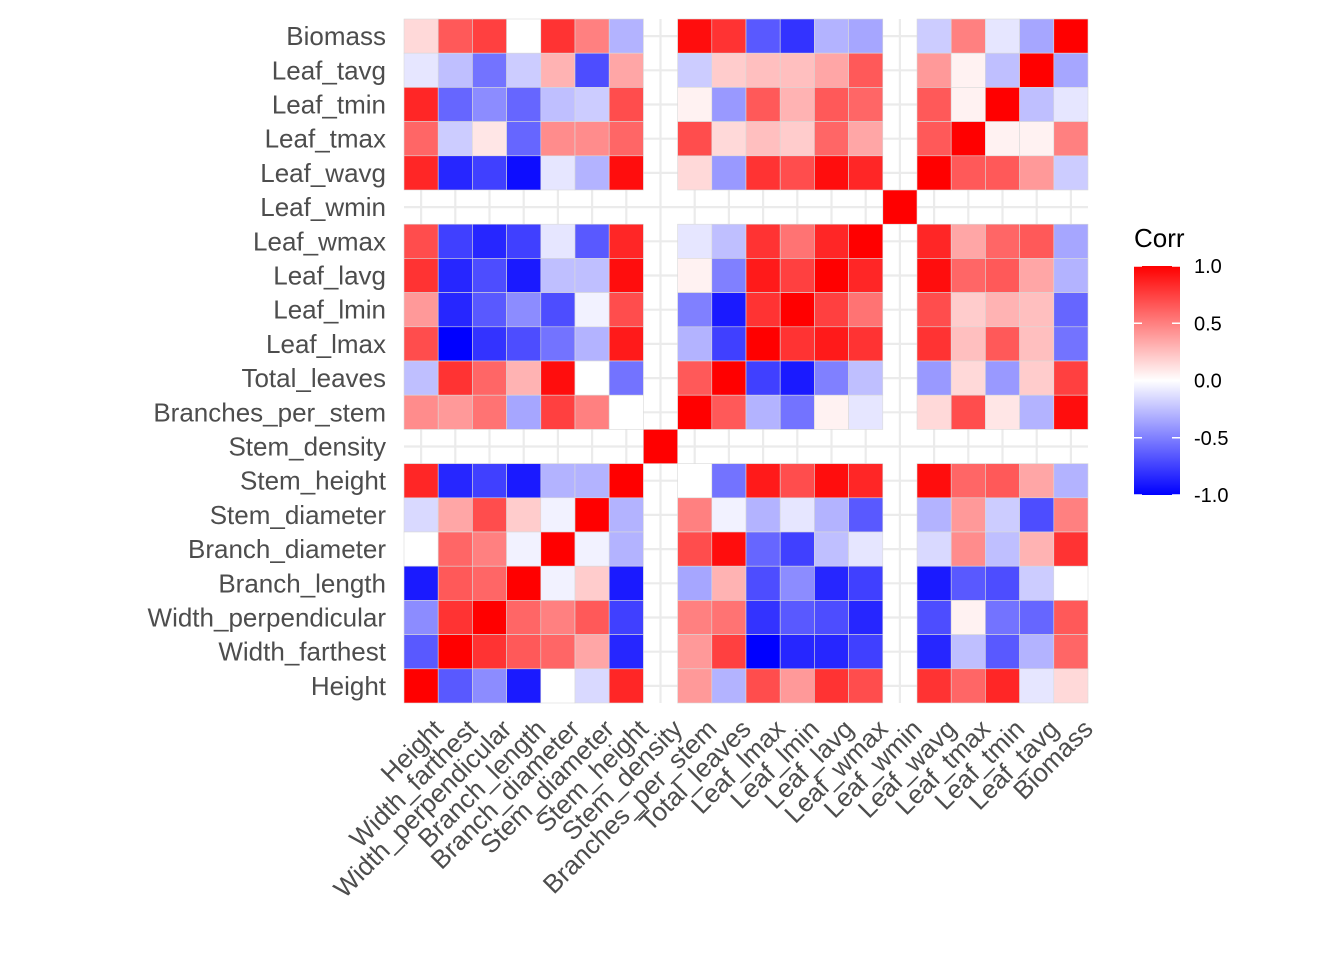 The image size is (1344, 960). I want to click on y-tick-label: Biomass, so click(336, 36).